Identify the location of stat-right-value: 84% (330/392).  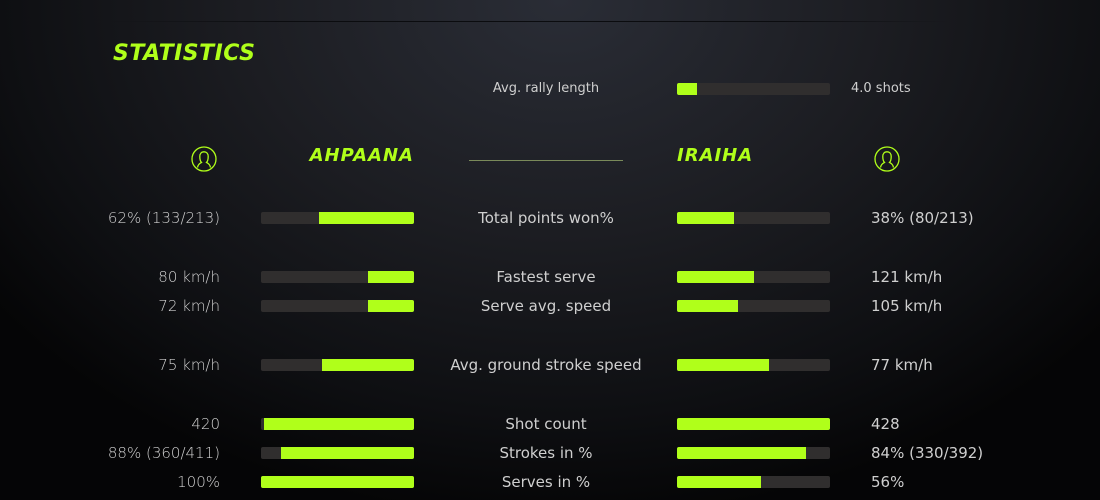
(927, 453).